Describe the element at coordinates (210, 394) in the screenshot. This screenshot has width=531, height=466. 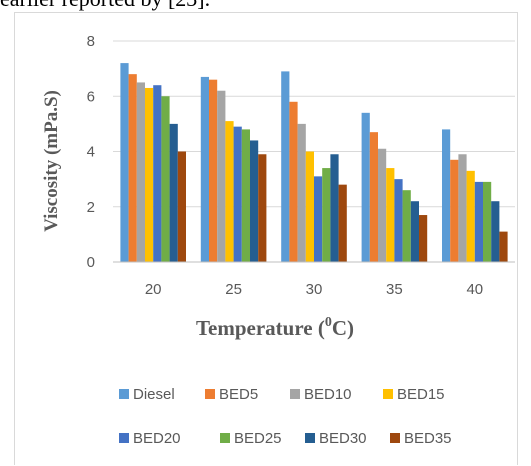
I see `legend-swatch-bed5` at that location.